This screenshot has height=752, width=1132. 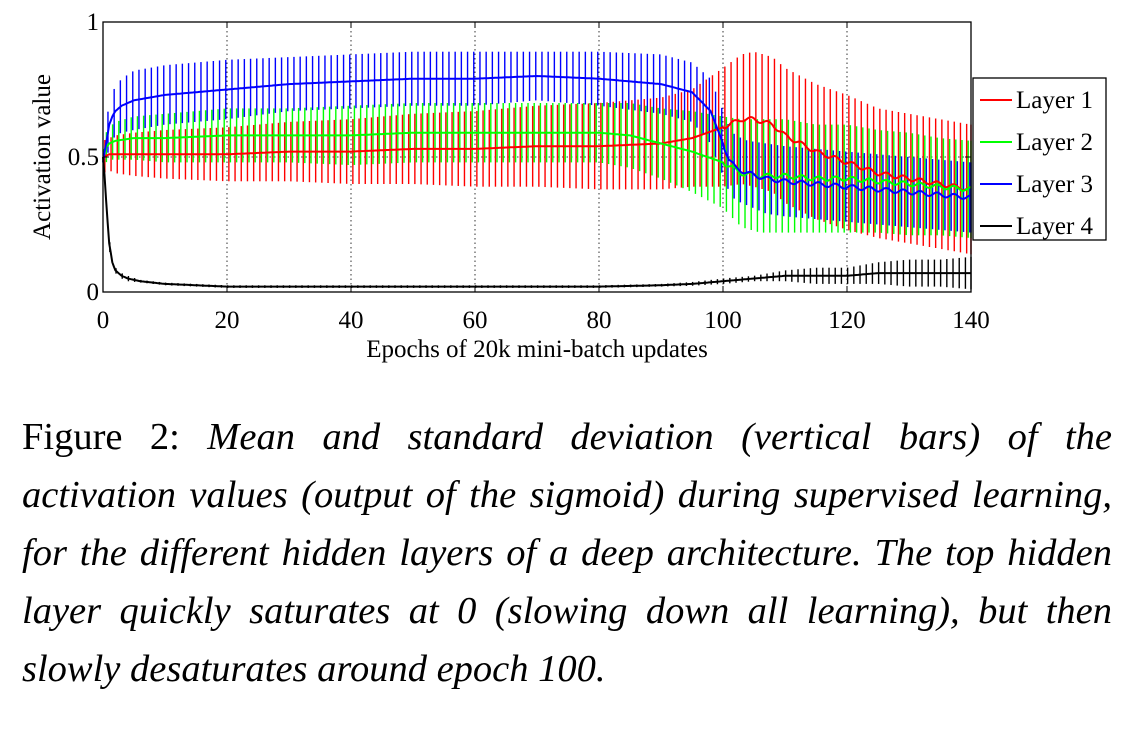 I want to click on x-tick-label: 0, so click(x=103, y=320).